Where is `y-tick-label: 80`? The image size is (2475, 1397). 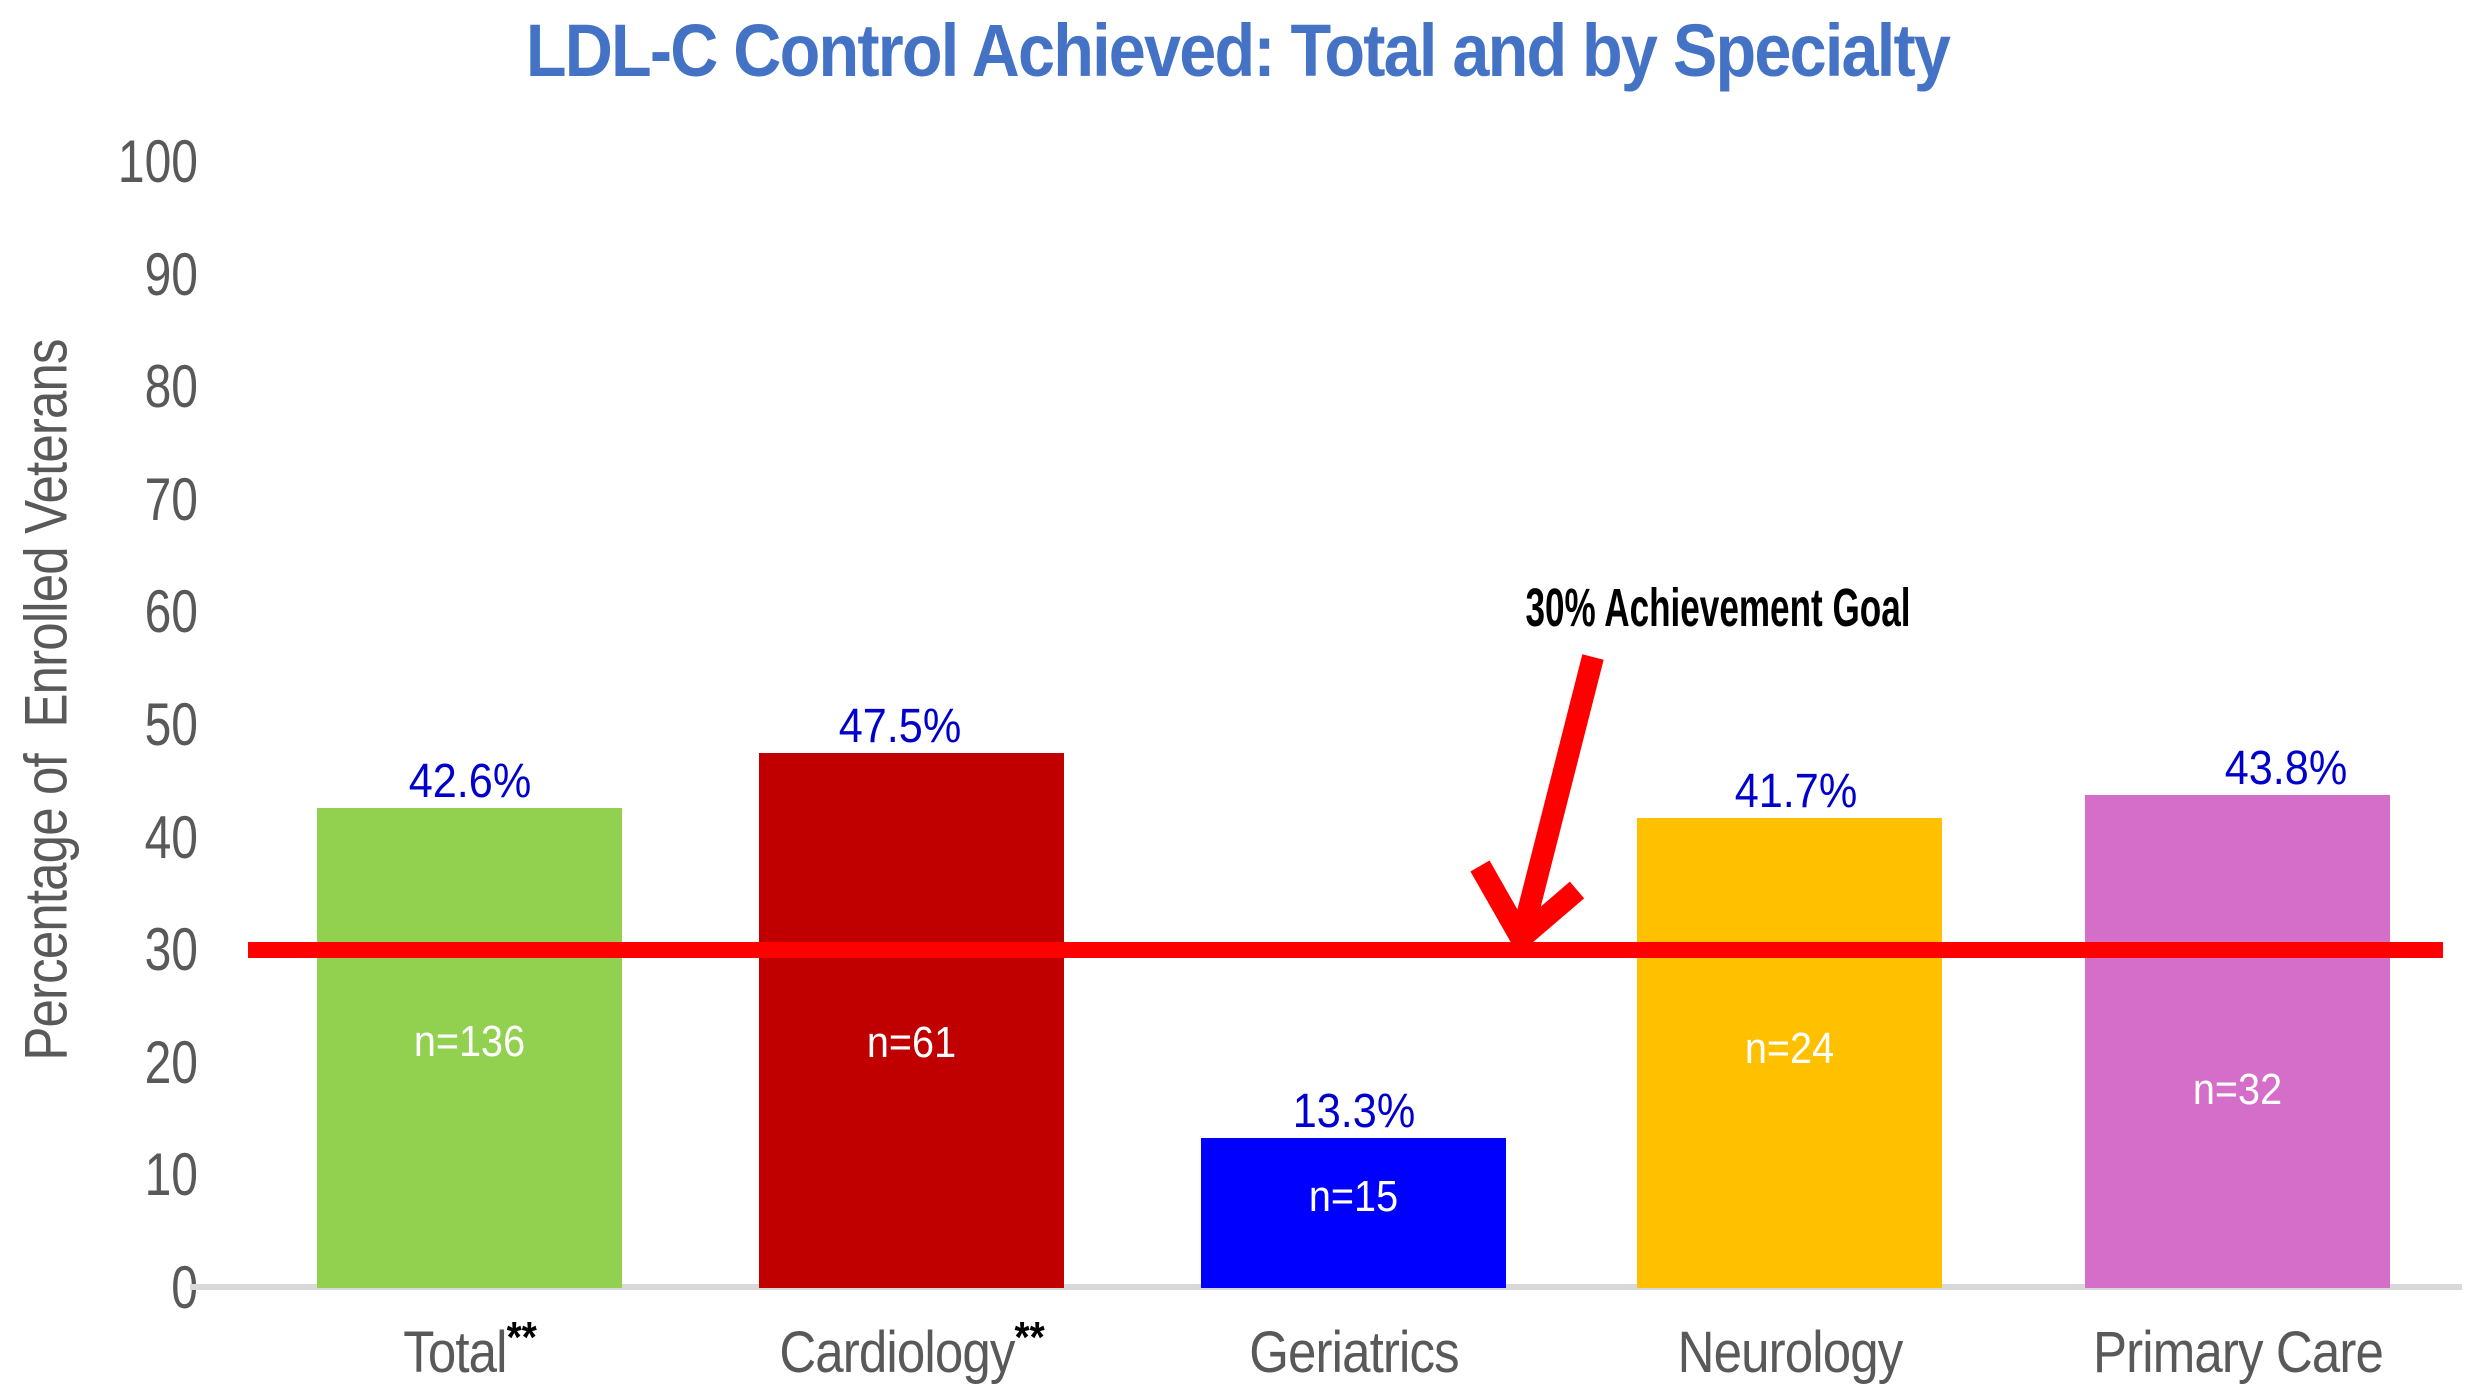 y-tick-label: 80 is located at coordinates (171, 386).